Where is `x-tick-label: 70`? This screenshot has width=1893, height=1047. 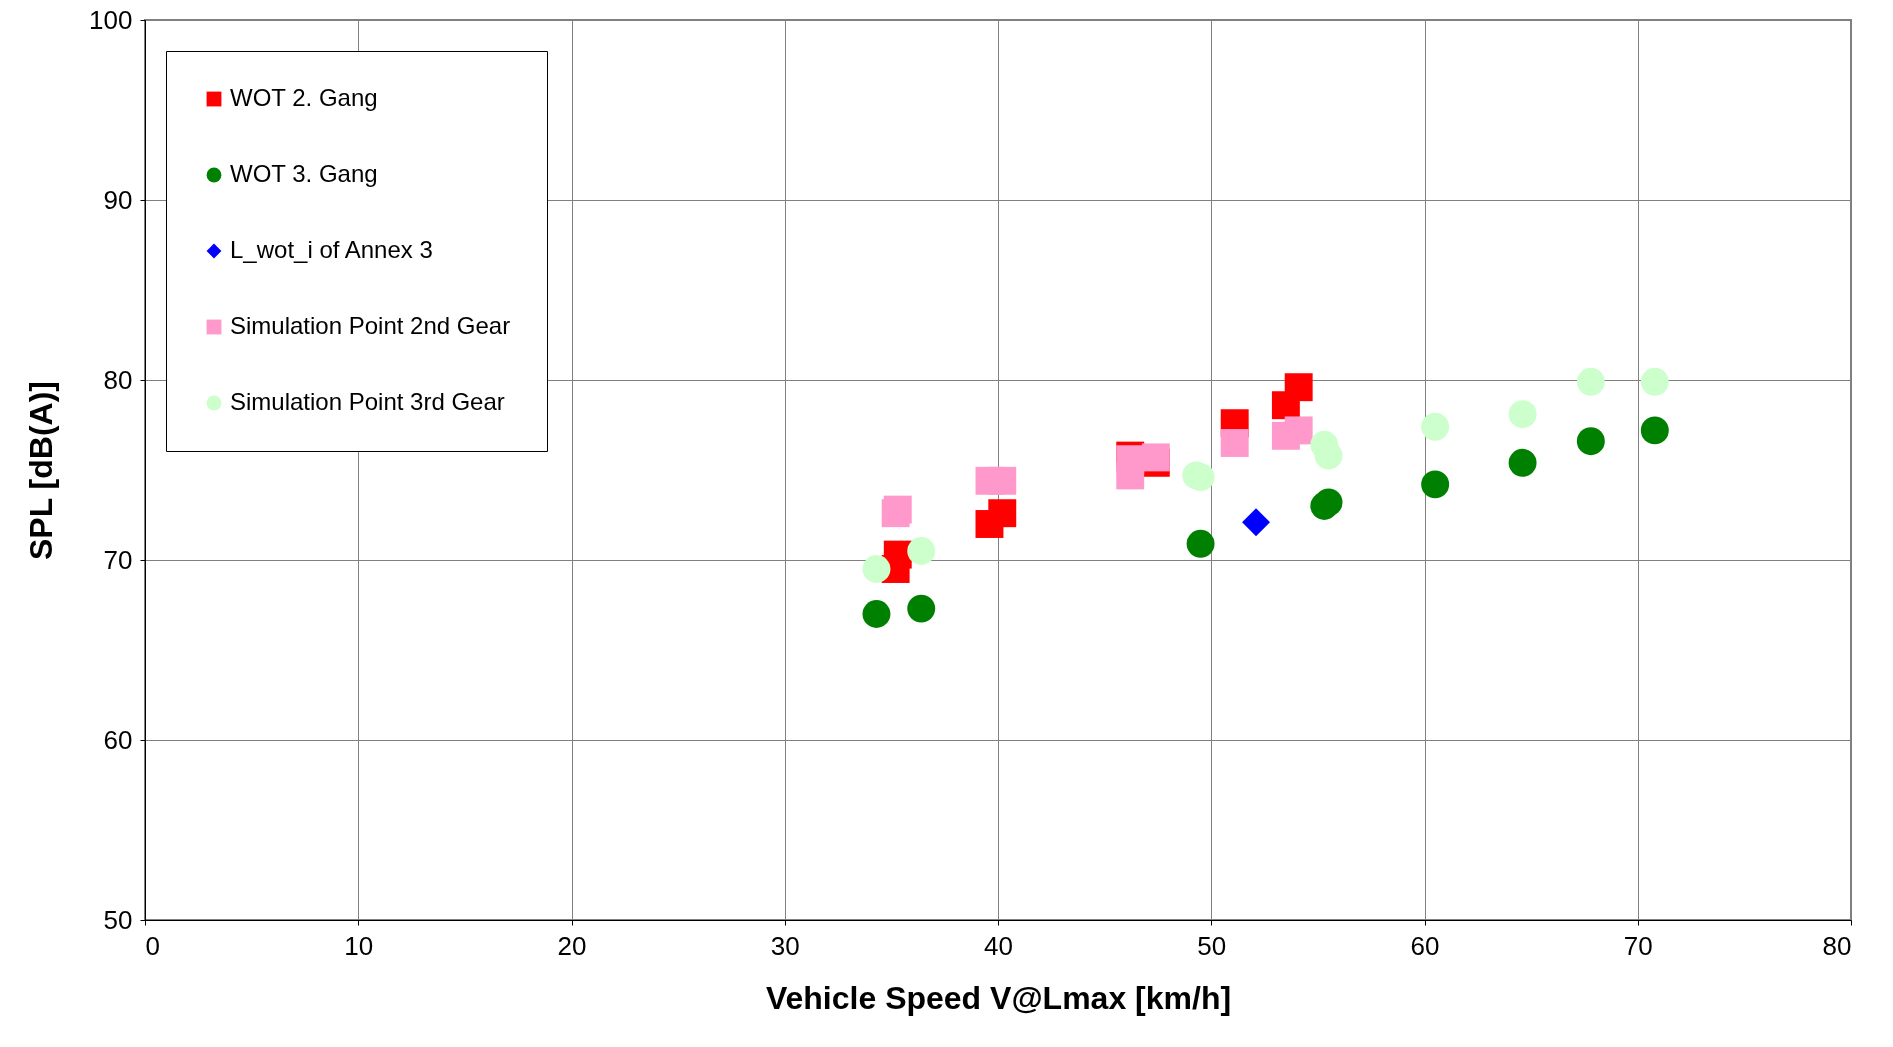
x-tick-label: 70 is located at coordinates (1638, 945).